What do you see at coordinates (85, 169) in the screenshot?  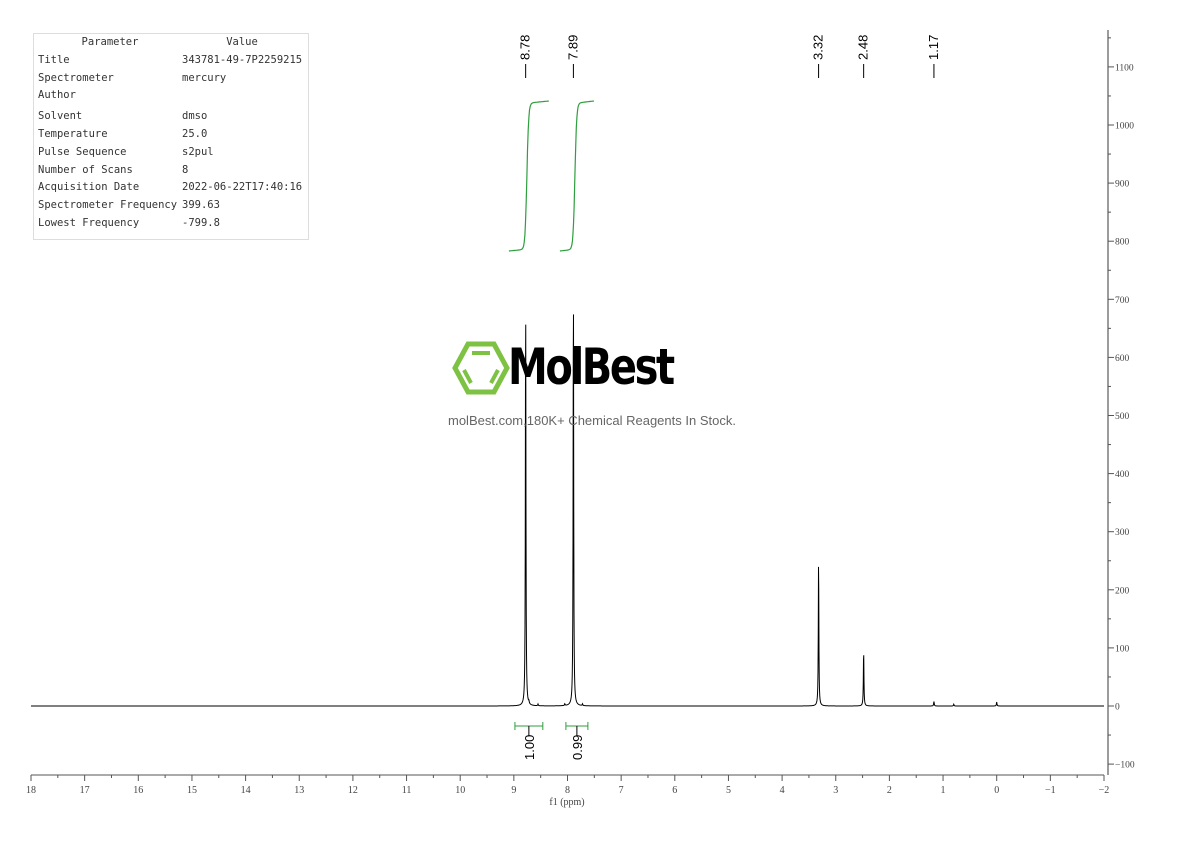 I see `parameter-name: Number of Scans` at bounding box center [85, 169].